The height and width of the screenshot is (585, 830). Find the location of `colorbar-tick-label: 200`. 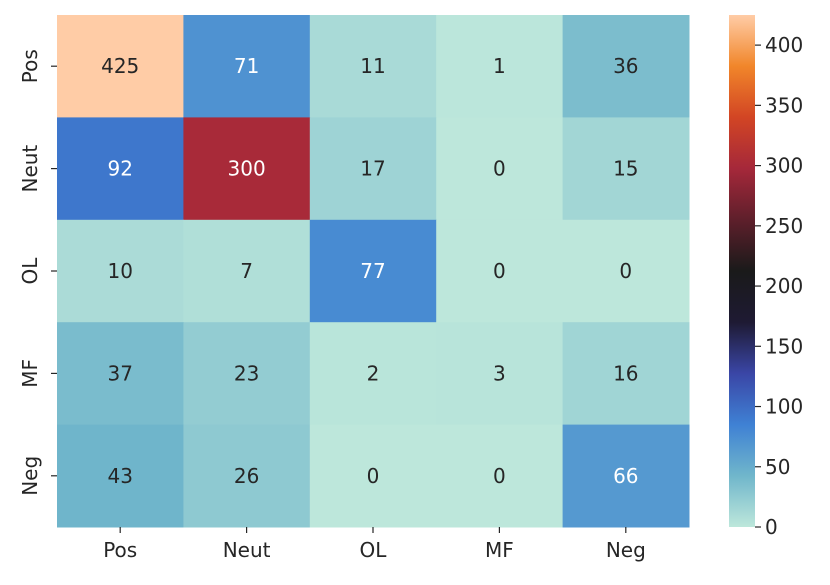

colorbar-tick-label: 200 is located at coordinates (784, 286).